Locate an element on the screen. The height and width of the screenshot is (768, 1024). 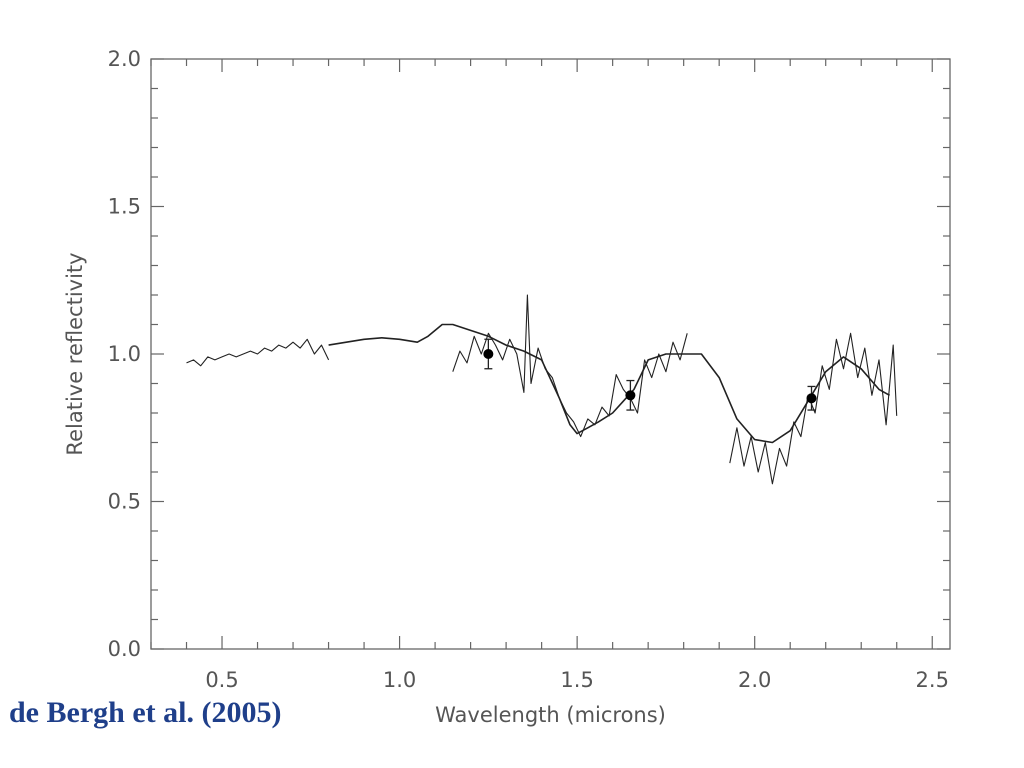
y-axis-label: Relative reflectivity is located at coordinates (75, 353).